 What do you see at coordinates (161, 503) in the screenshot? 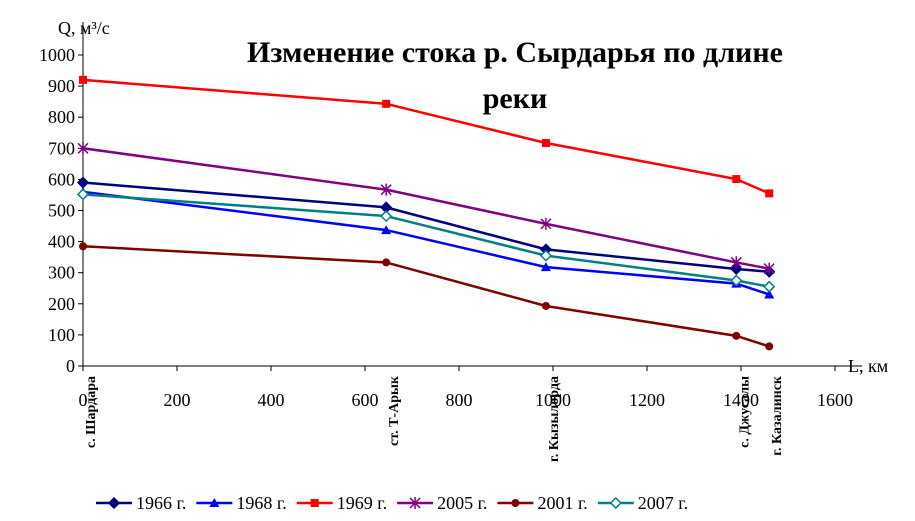
I see `legend-label: 1966 г.` at bounding box center [161, 503].